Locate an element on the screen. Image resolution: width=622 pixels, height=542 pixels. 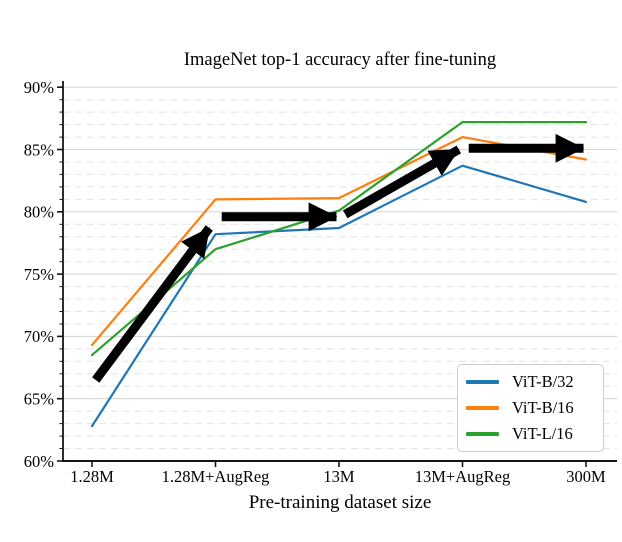
legend-item-vit-l16: ViT-L/16 is located at coordinates (534, 433).